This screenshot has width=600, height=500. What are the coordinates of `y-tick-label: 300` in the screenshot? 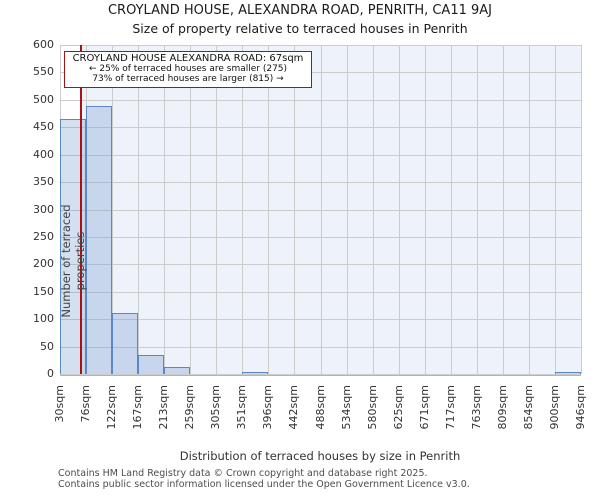 It's located at (43, 209).